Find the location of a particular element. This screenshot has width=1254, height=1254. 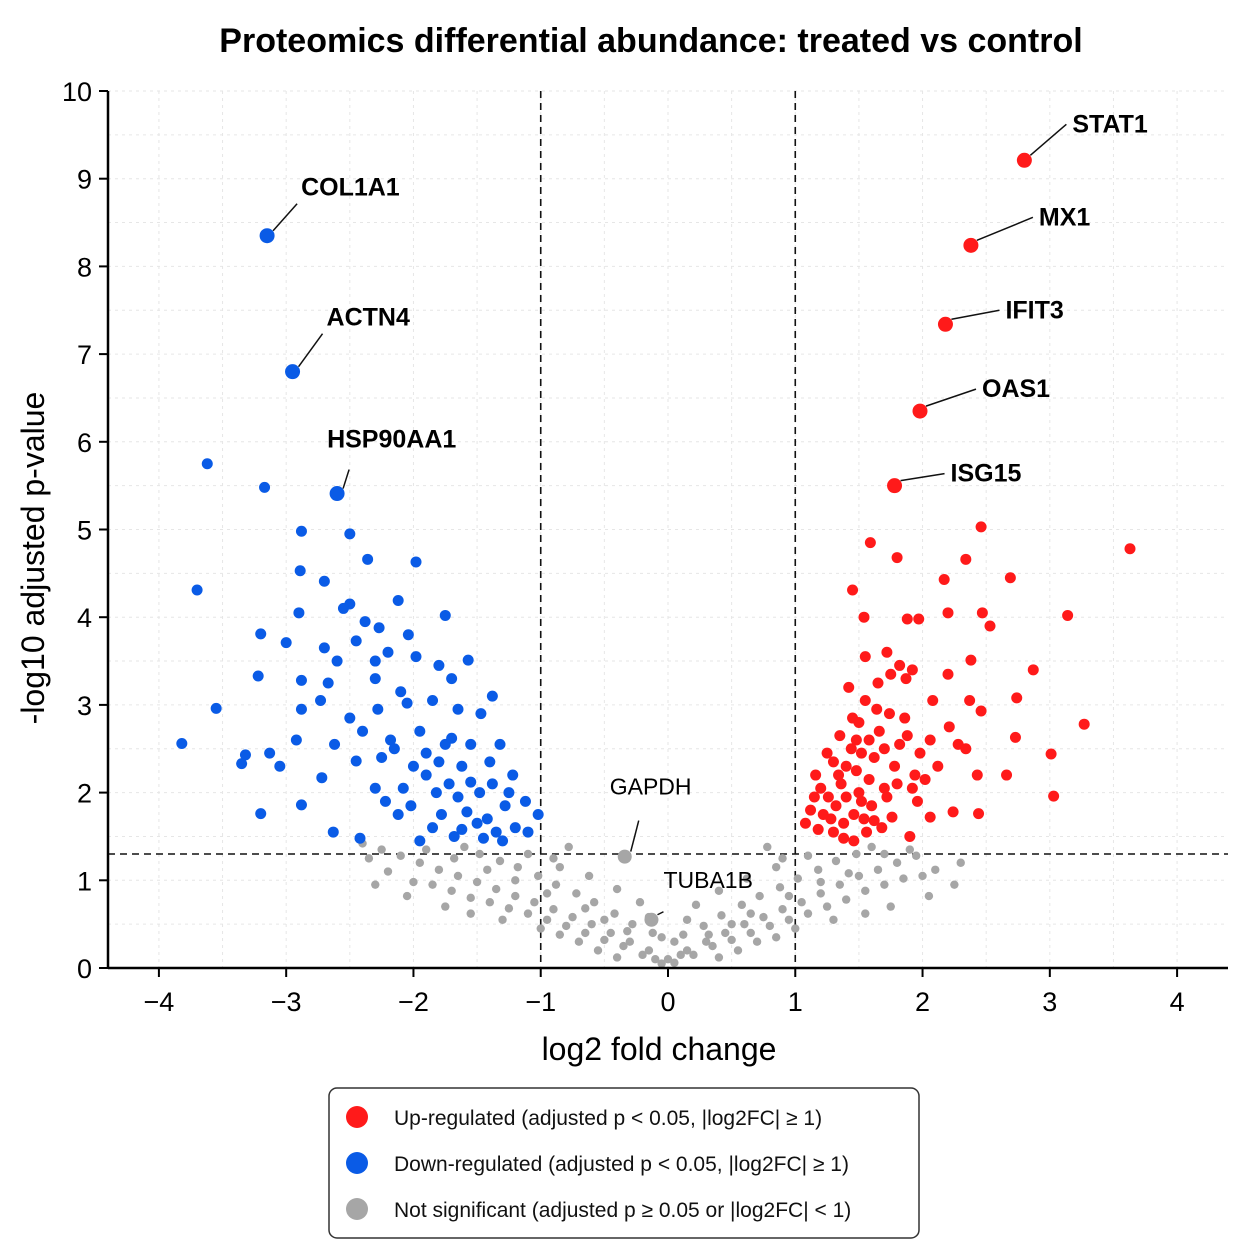

legend-frame is located at coordinates (624, 1163).